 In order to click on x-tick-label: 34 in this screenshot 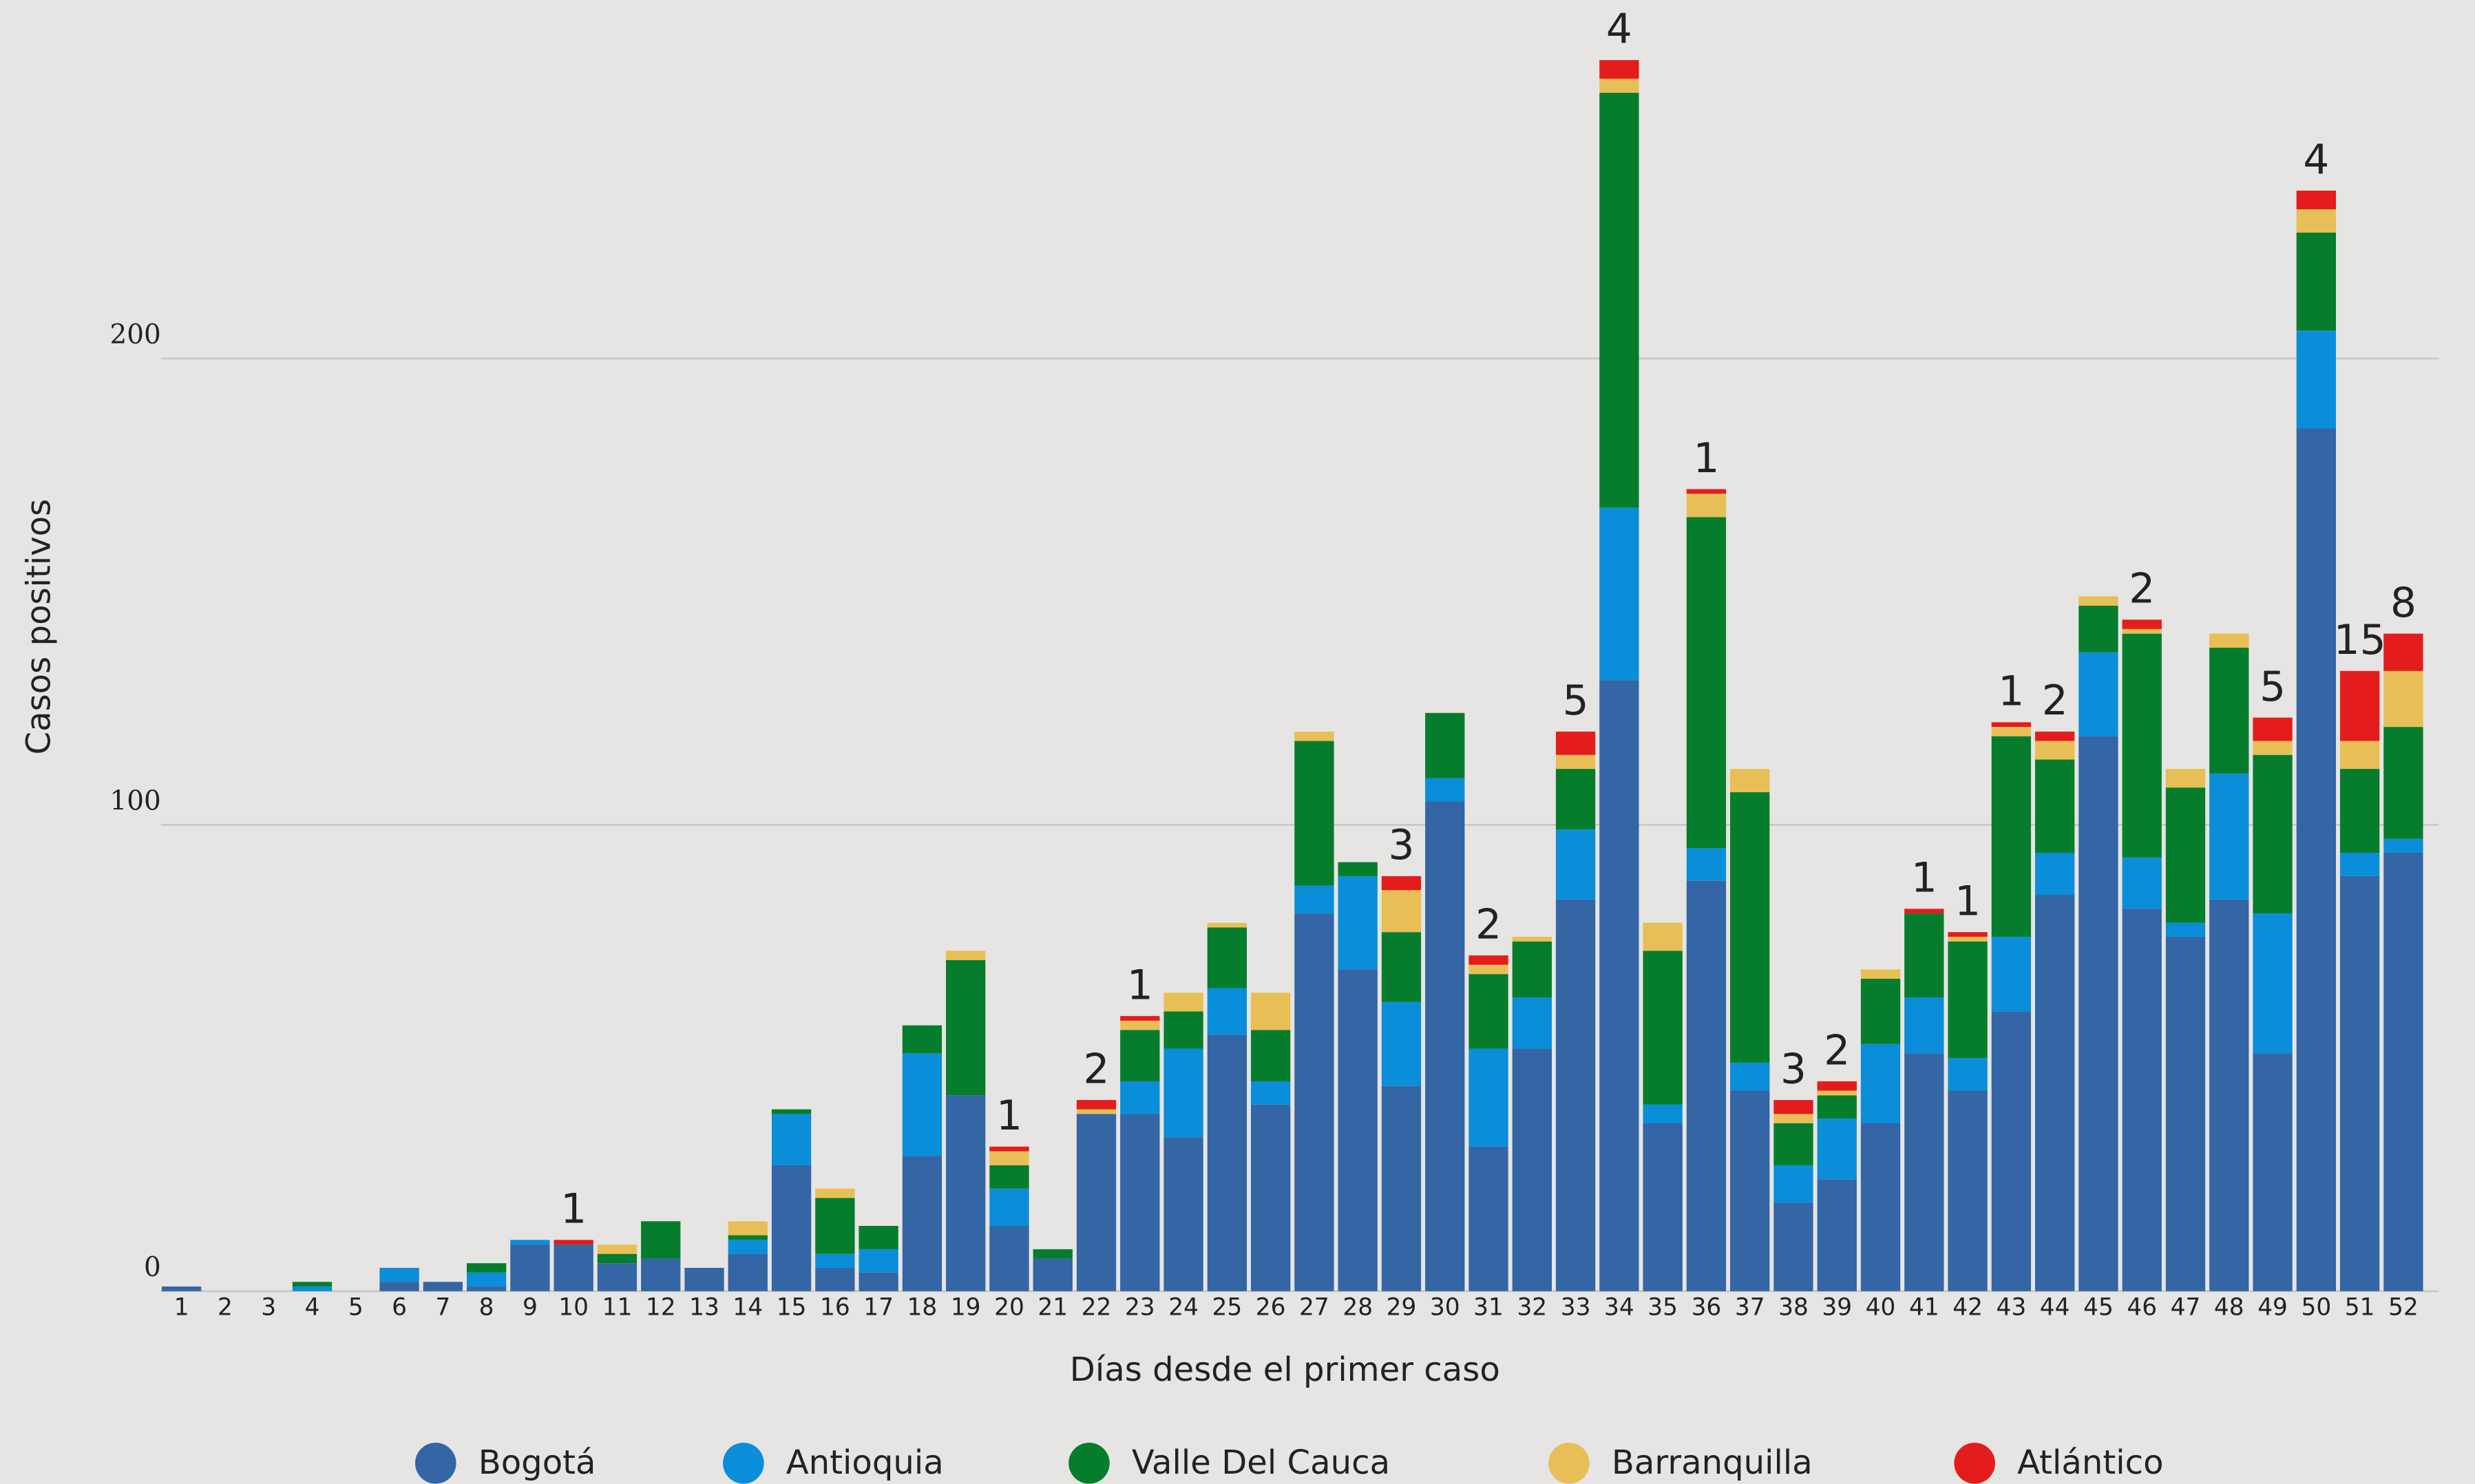, I will do `click(1619, 1308)`.